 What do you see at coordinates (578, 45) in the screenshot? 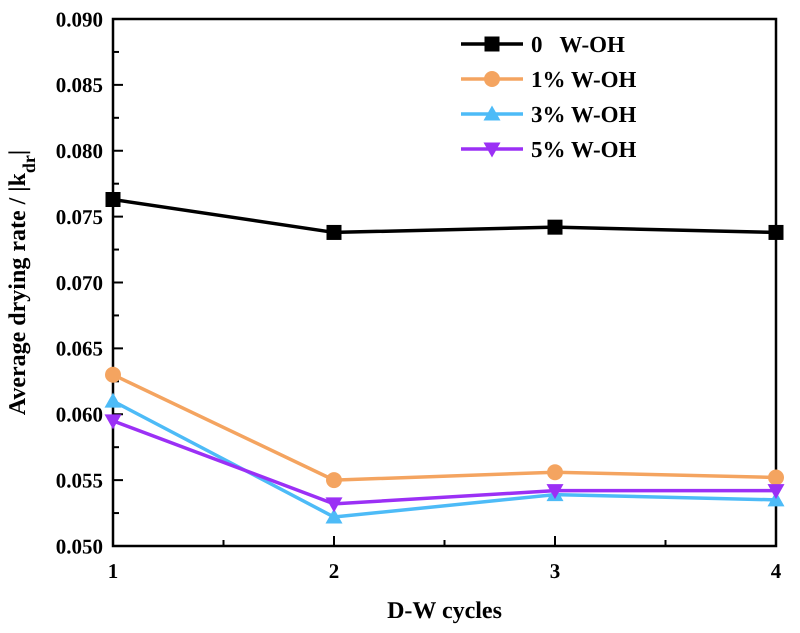
I see `legend-label: 0 W-OH` at bounding box center [578, 45].